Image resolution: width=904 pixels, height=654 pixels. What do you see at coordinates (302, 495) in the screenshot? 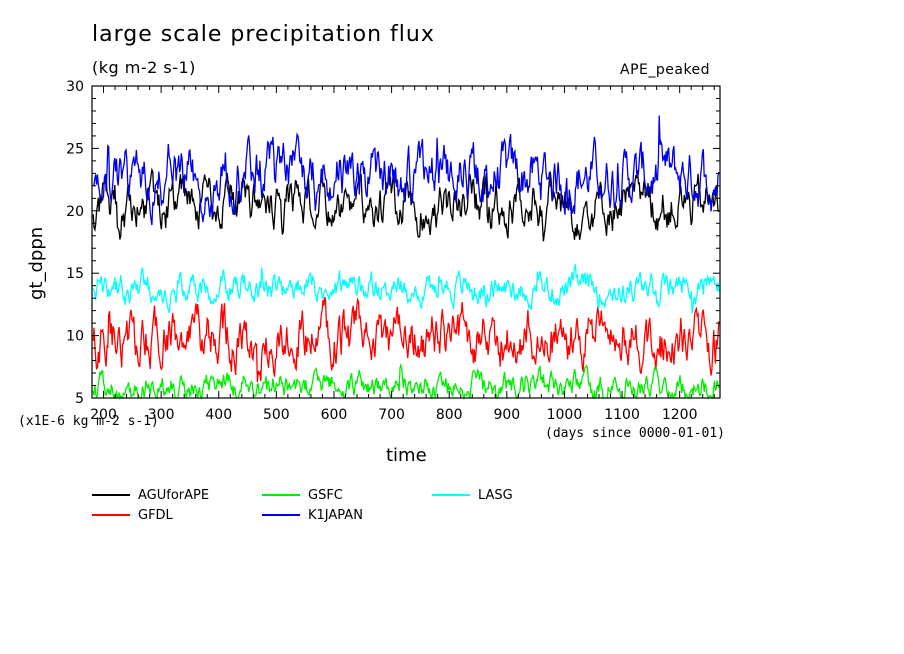
I see `legend-item-gsfc: GSFC` at bounding box center [302, 495].